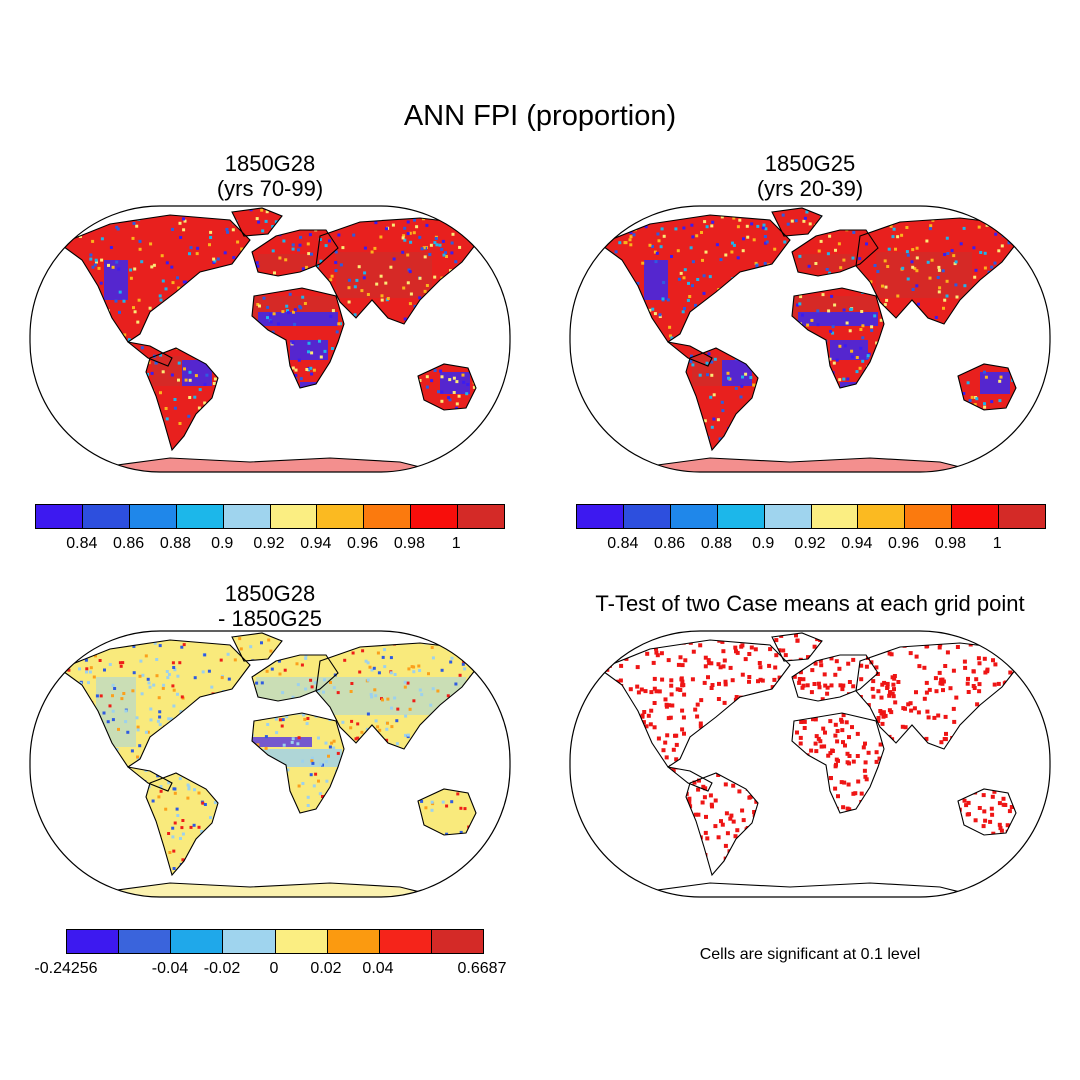 This screenshot has width=1080, height=1080. I want to click on colorbar-tick-label: 0, so click(274, 968).